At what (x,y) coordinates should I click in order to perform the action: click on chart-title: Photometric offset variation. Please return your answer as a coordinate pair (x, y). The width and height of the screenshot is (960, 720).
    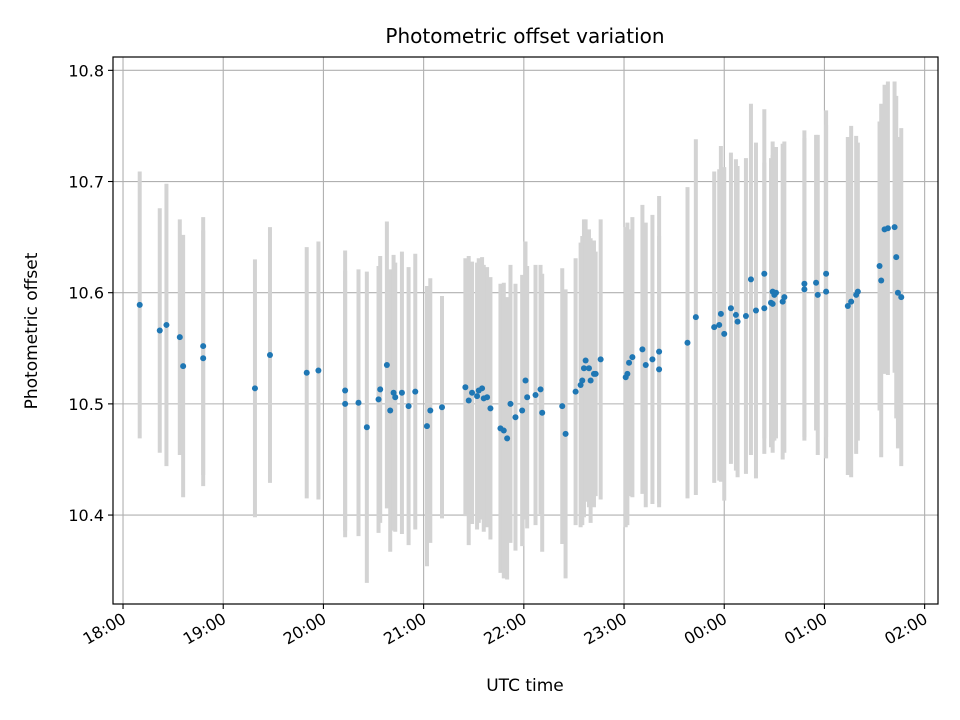
    Looking at the image, I should click on (524, 36).